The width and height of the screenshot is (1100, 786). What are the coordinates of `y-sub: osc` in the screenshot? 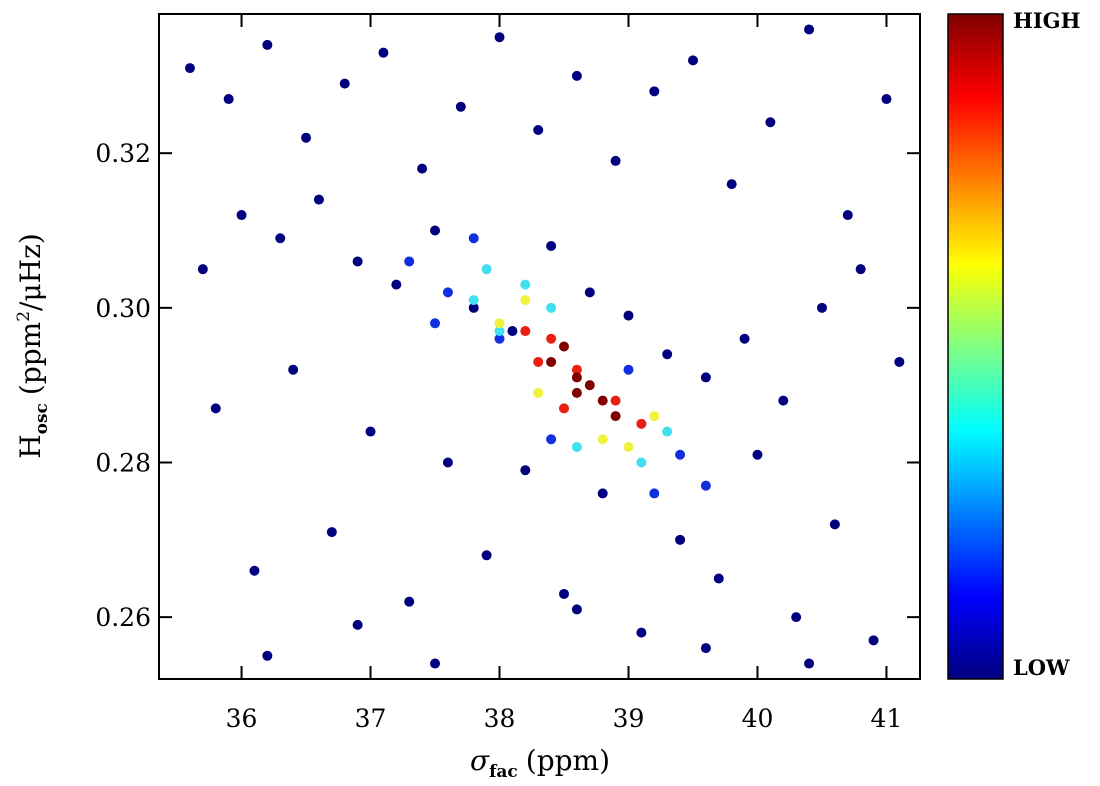 It's located at (42, 418).